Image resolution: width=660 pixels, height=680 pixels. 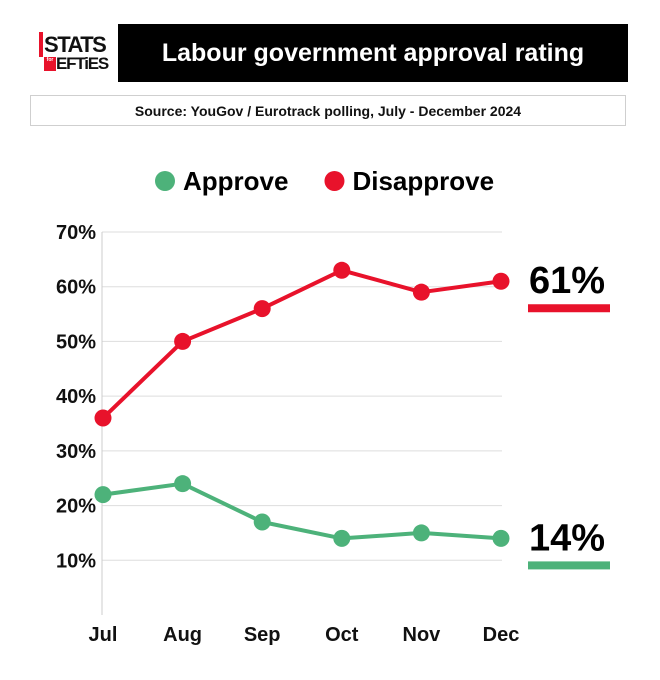 What do you see at coordinates (76, 233) in the screenshot?
I see `y-tick-label: 70%` at bounding box center [76, 233].